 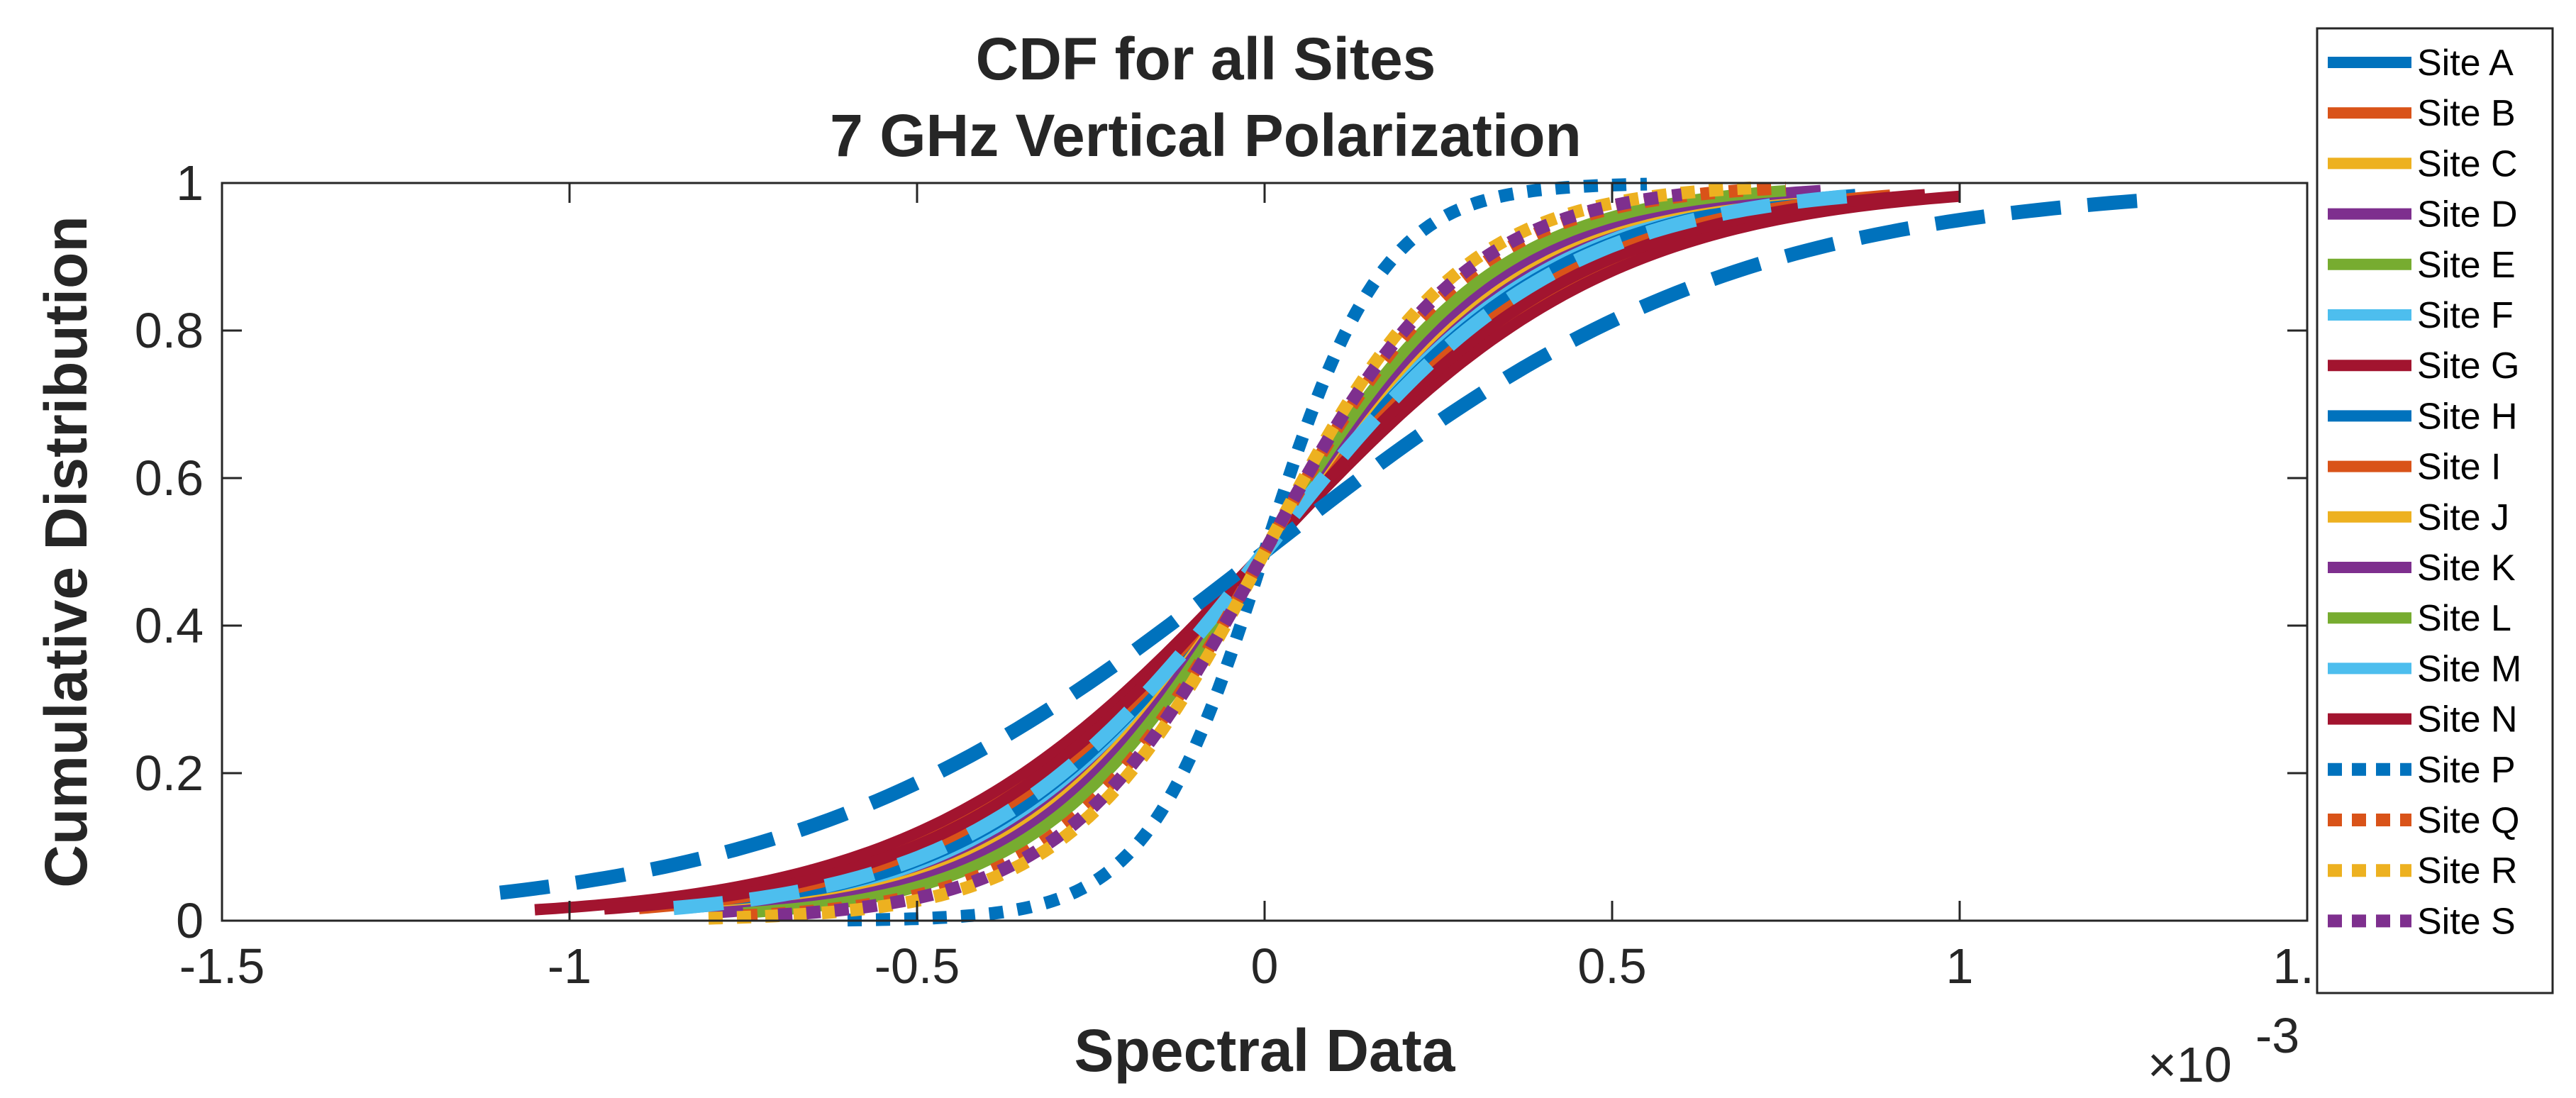 What do you see at coordinates (2466, 114) in the screenshot?
I see `legend-label: Site B` at bounding box center [2466, 114].